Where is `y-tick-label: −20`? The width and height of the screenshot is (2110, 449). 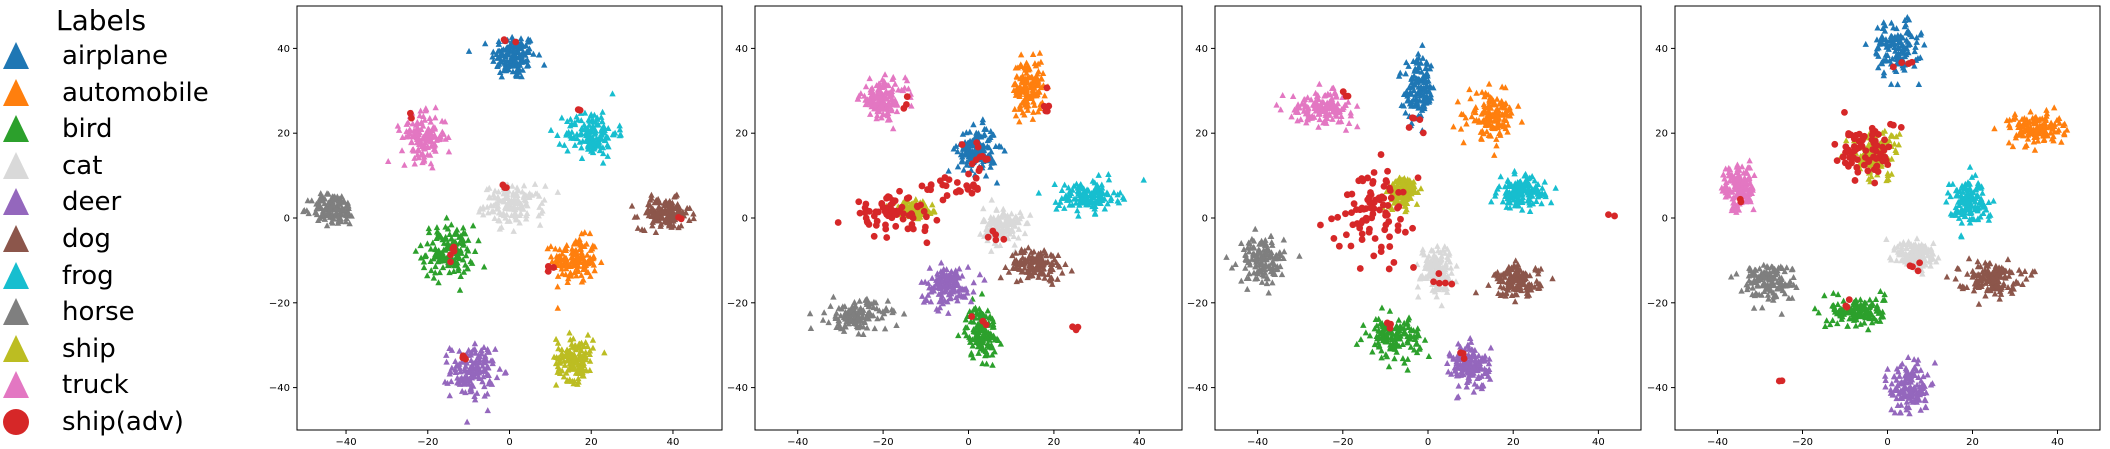 y-tick-label: −20 is located at coordinates (737, 303).